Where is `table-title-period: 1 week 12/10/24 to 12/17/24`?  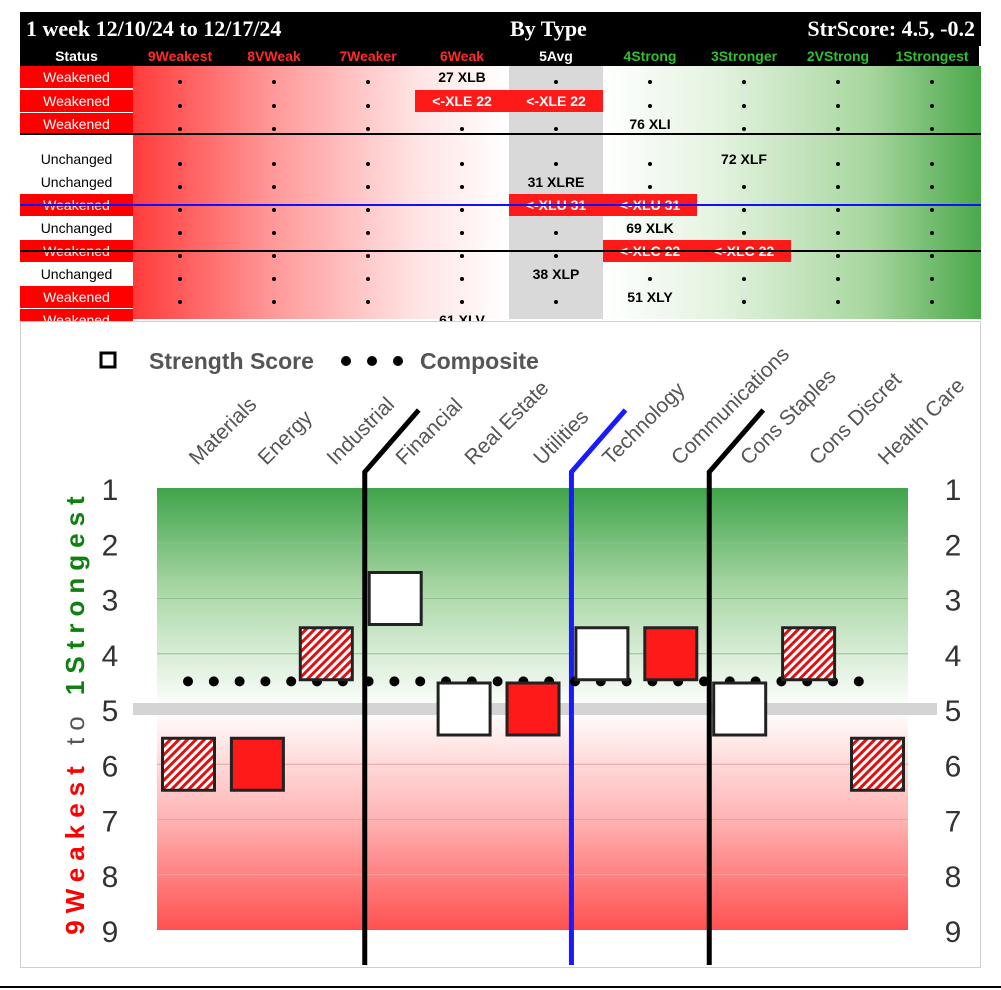 table-title-period: 1 week 12/10/24 to 12/17/24 is located at coordinates (154, 28).